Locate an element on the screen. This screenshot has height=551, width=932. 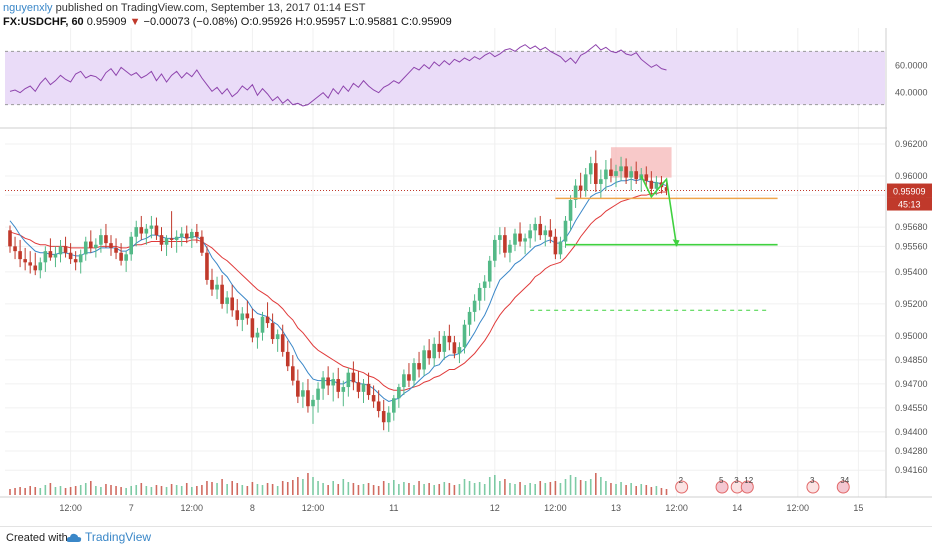
tradingview-logo: TradingView is located at coordinates (108, 537).